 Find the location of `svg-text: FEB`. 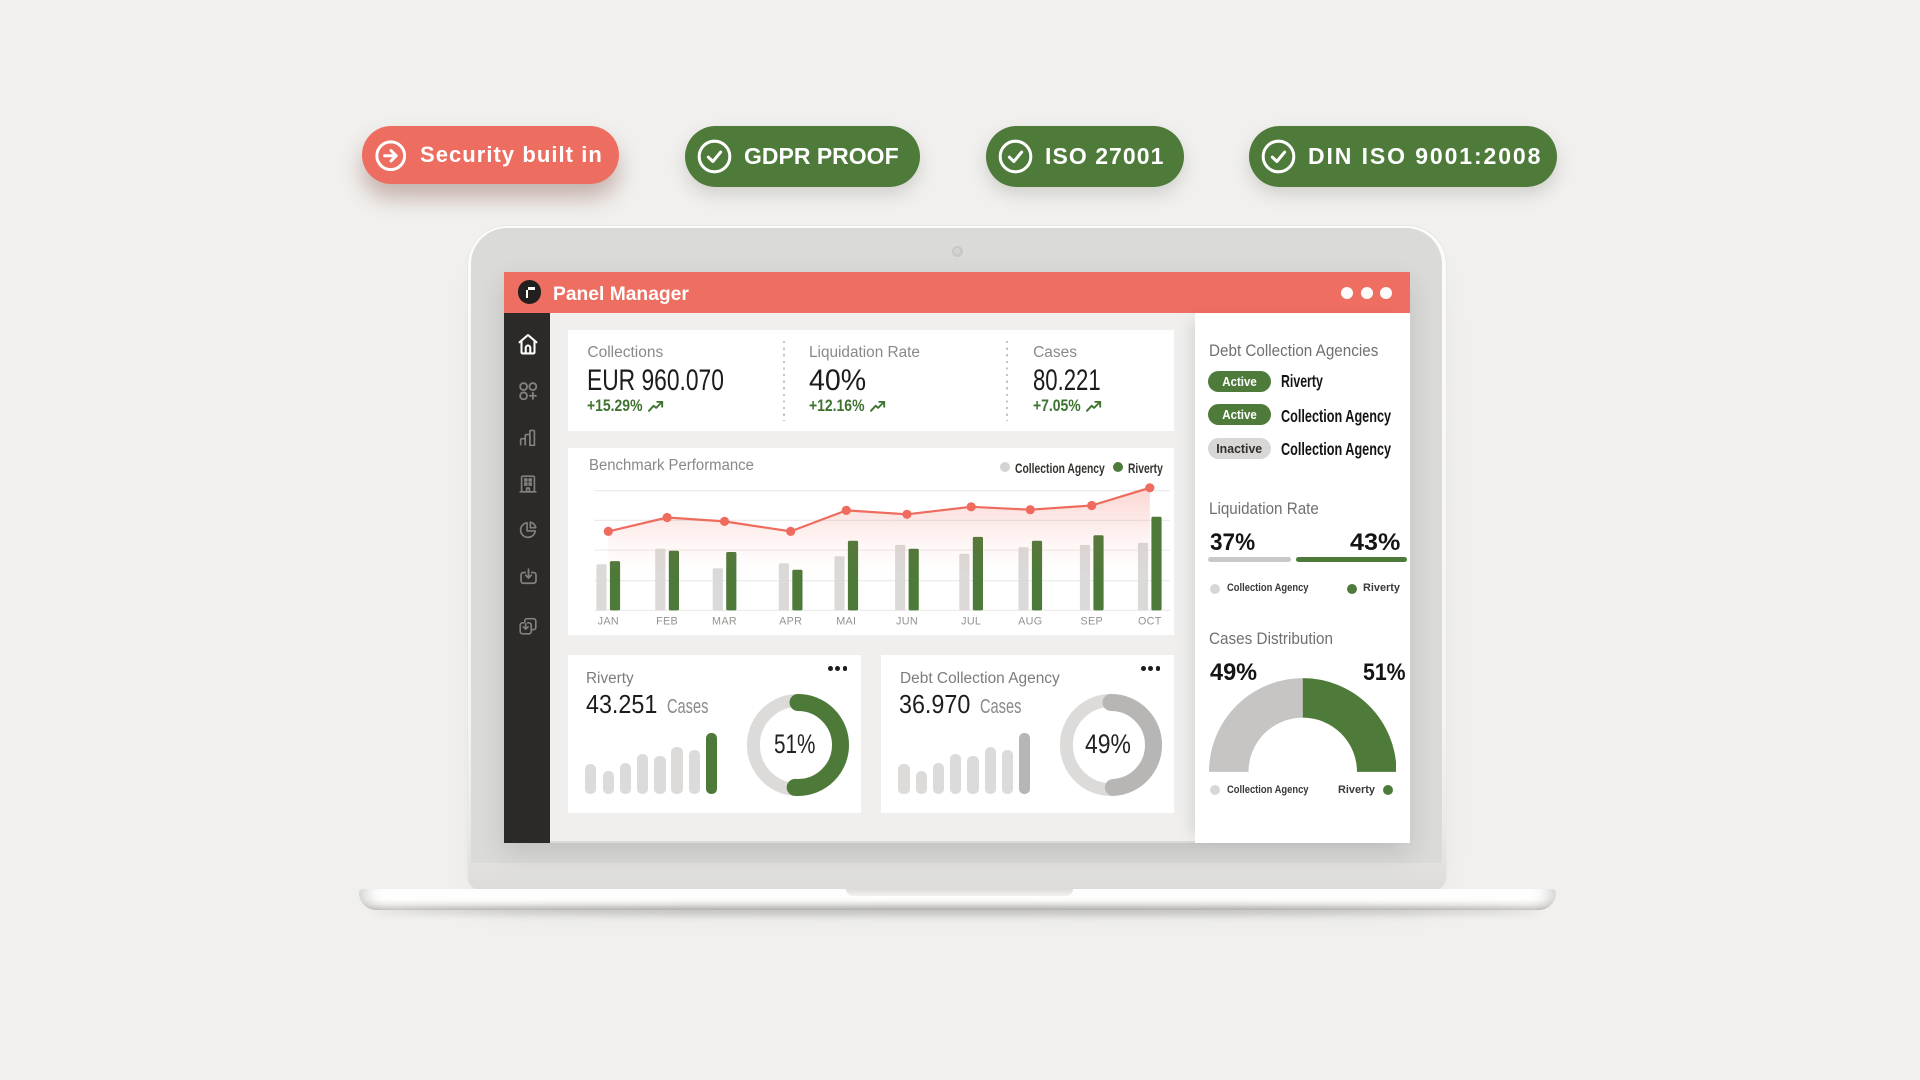

svg-text: FEB is located at coordinates (667, 622).